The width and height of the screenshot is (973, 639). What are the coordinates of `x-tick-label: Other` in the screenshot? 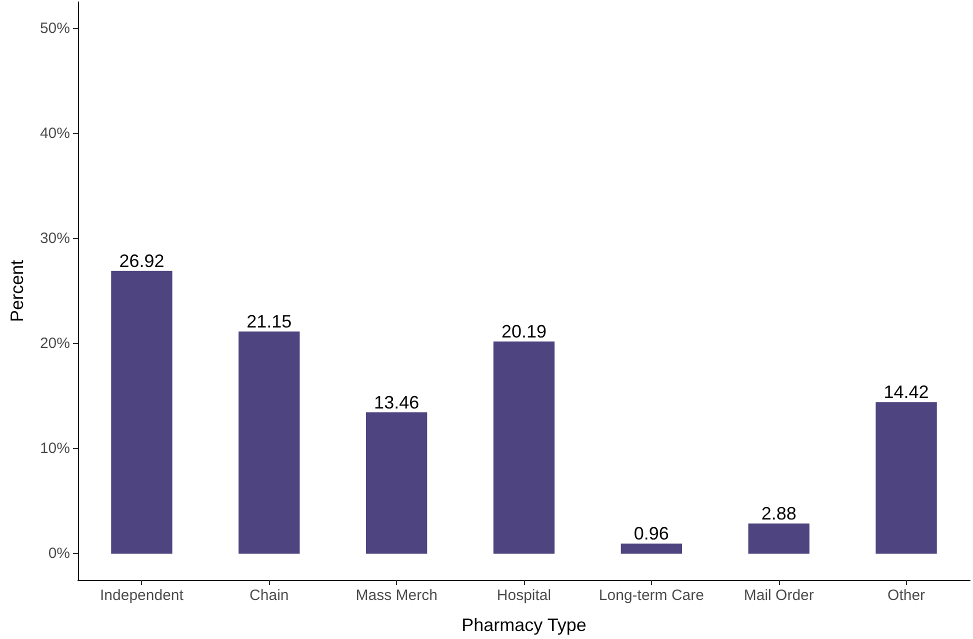 It's located at (907, 595).